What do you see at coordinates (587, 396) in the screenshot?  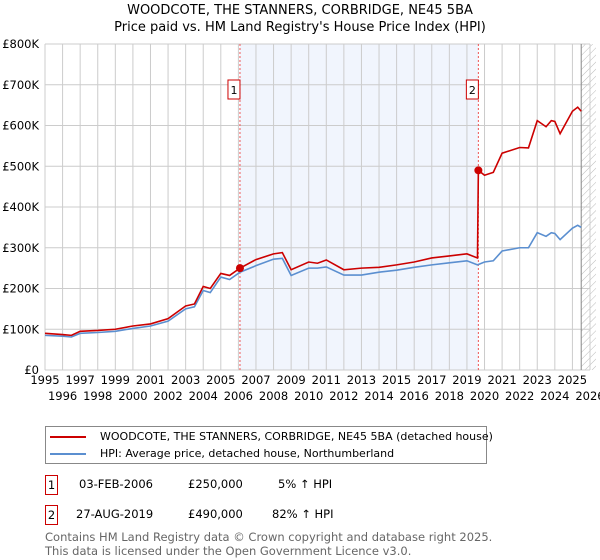 I see `x-tick-label: 2026` at bounding box center [587, 396].